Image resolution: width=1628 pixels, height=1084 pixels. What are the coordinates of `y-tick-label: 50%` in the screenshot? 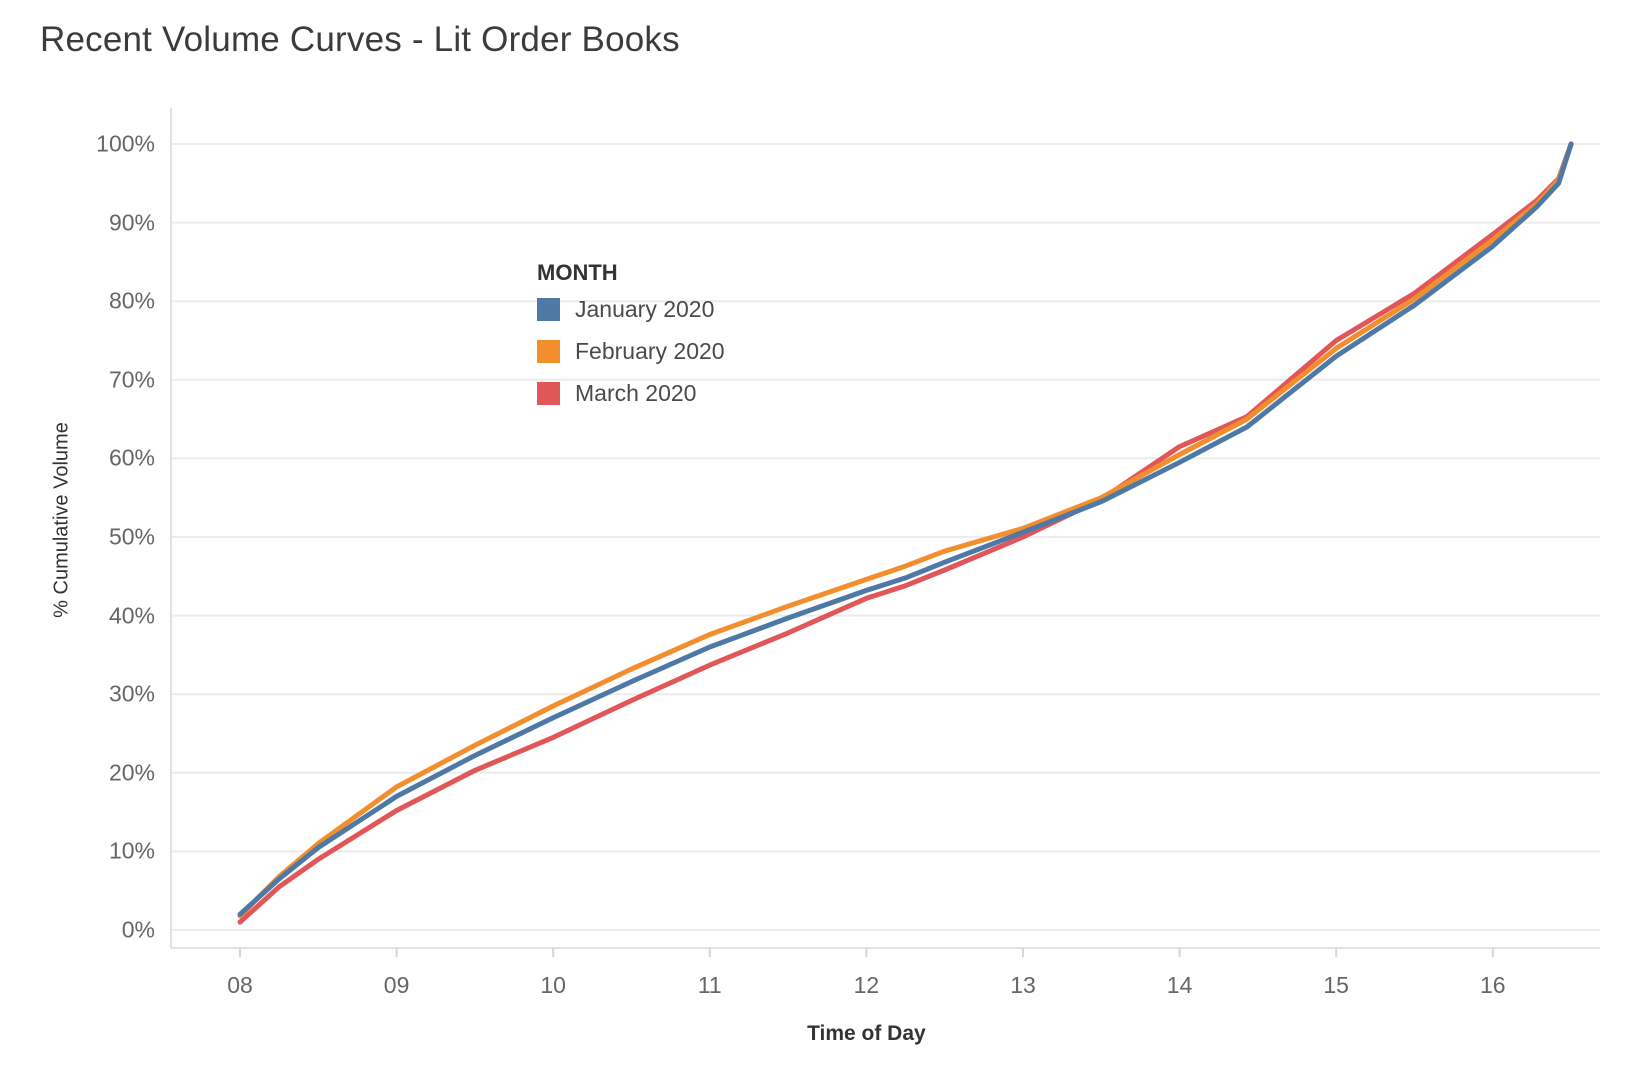 It's located at (131, 536).